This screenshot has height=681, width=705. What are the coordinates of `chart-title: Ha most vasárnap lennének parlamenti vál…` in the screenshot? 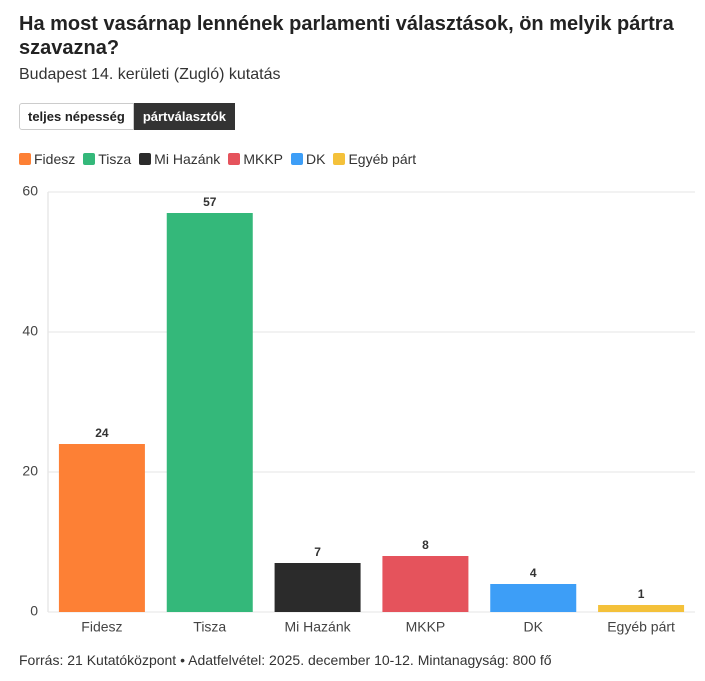 It's located at (346, 36).